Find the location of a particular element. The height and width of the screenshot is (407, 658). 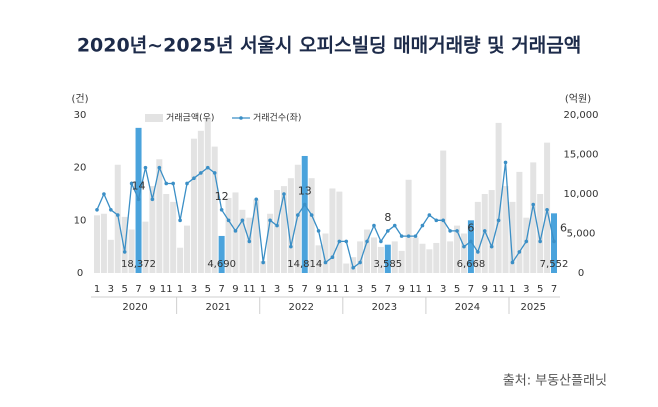

bar-value-label: 18,372 is located at coordinates (138, 264).